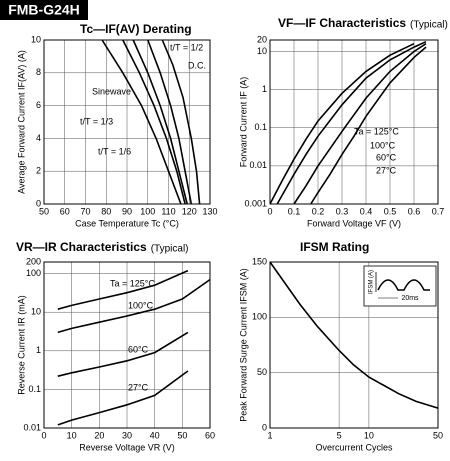  I want to click on x-axis-label: Case Temperature Tc (°C), so click(127, 223).